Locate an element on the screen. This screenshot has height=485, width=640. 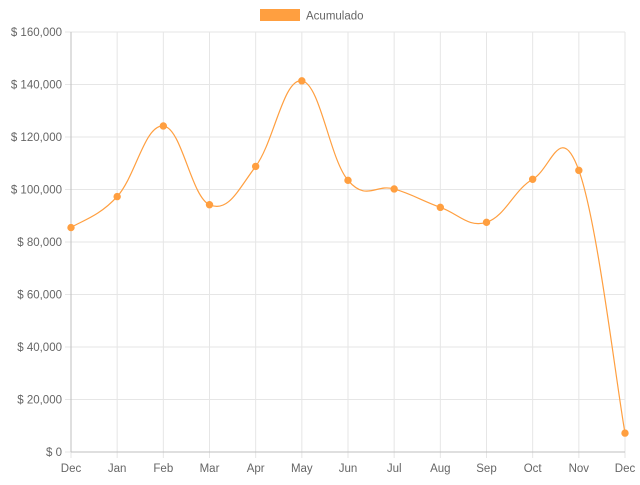
x-axis-tick-label: May is located at coordinates (302, 469).